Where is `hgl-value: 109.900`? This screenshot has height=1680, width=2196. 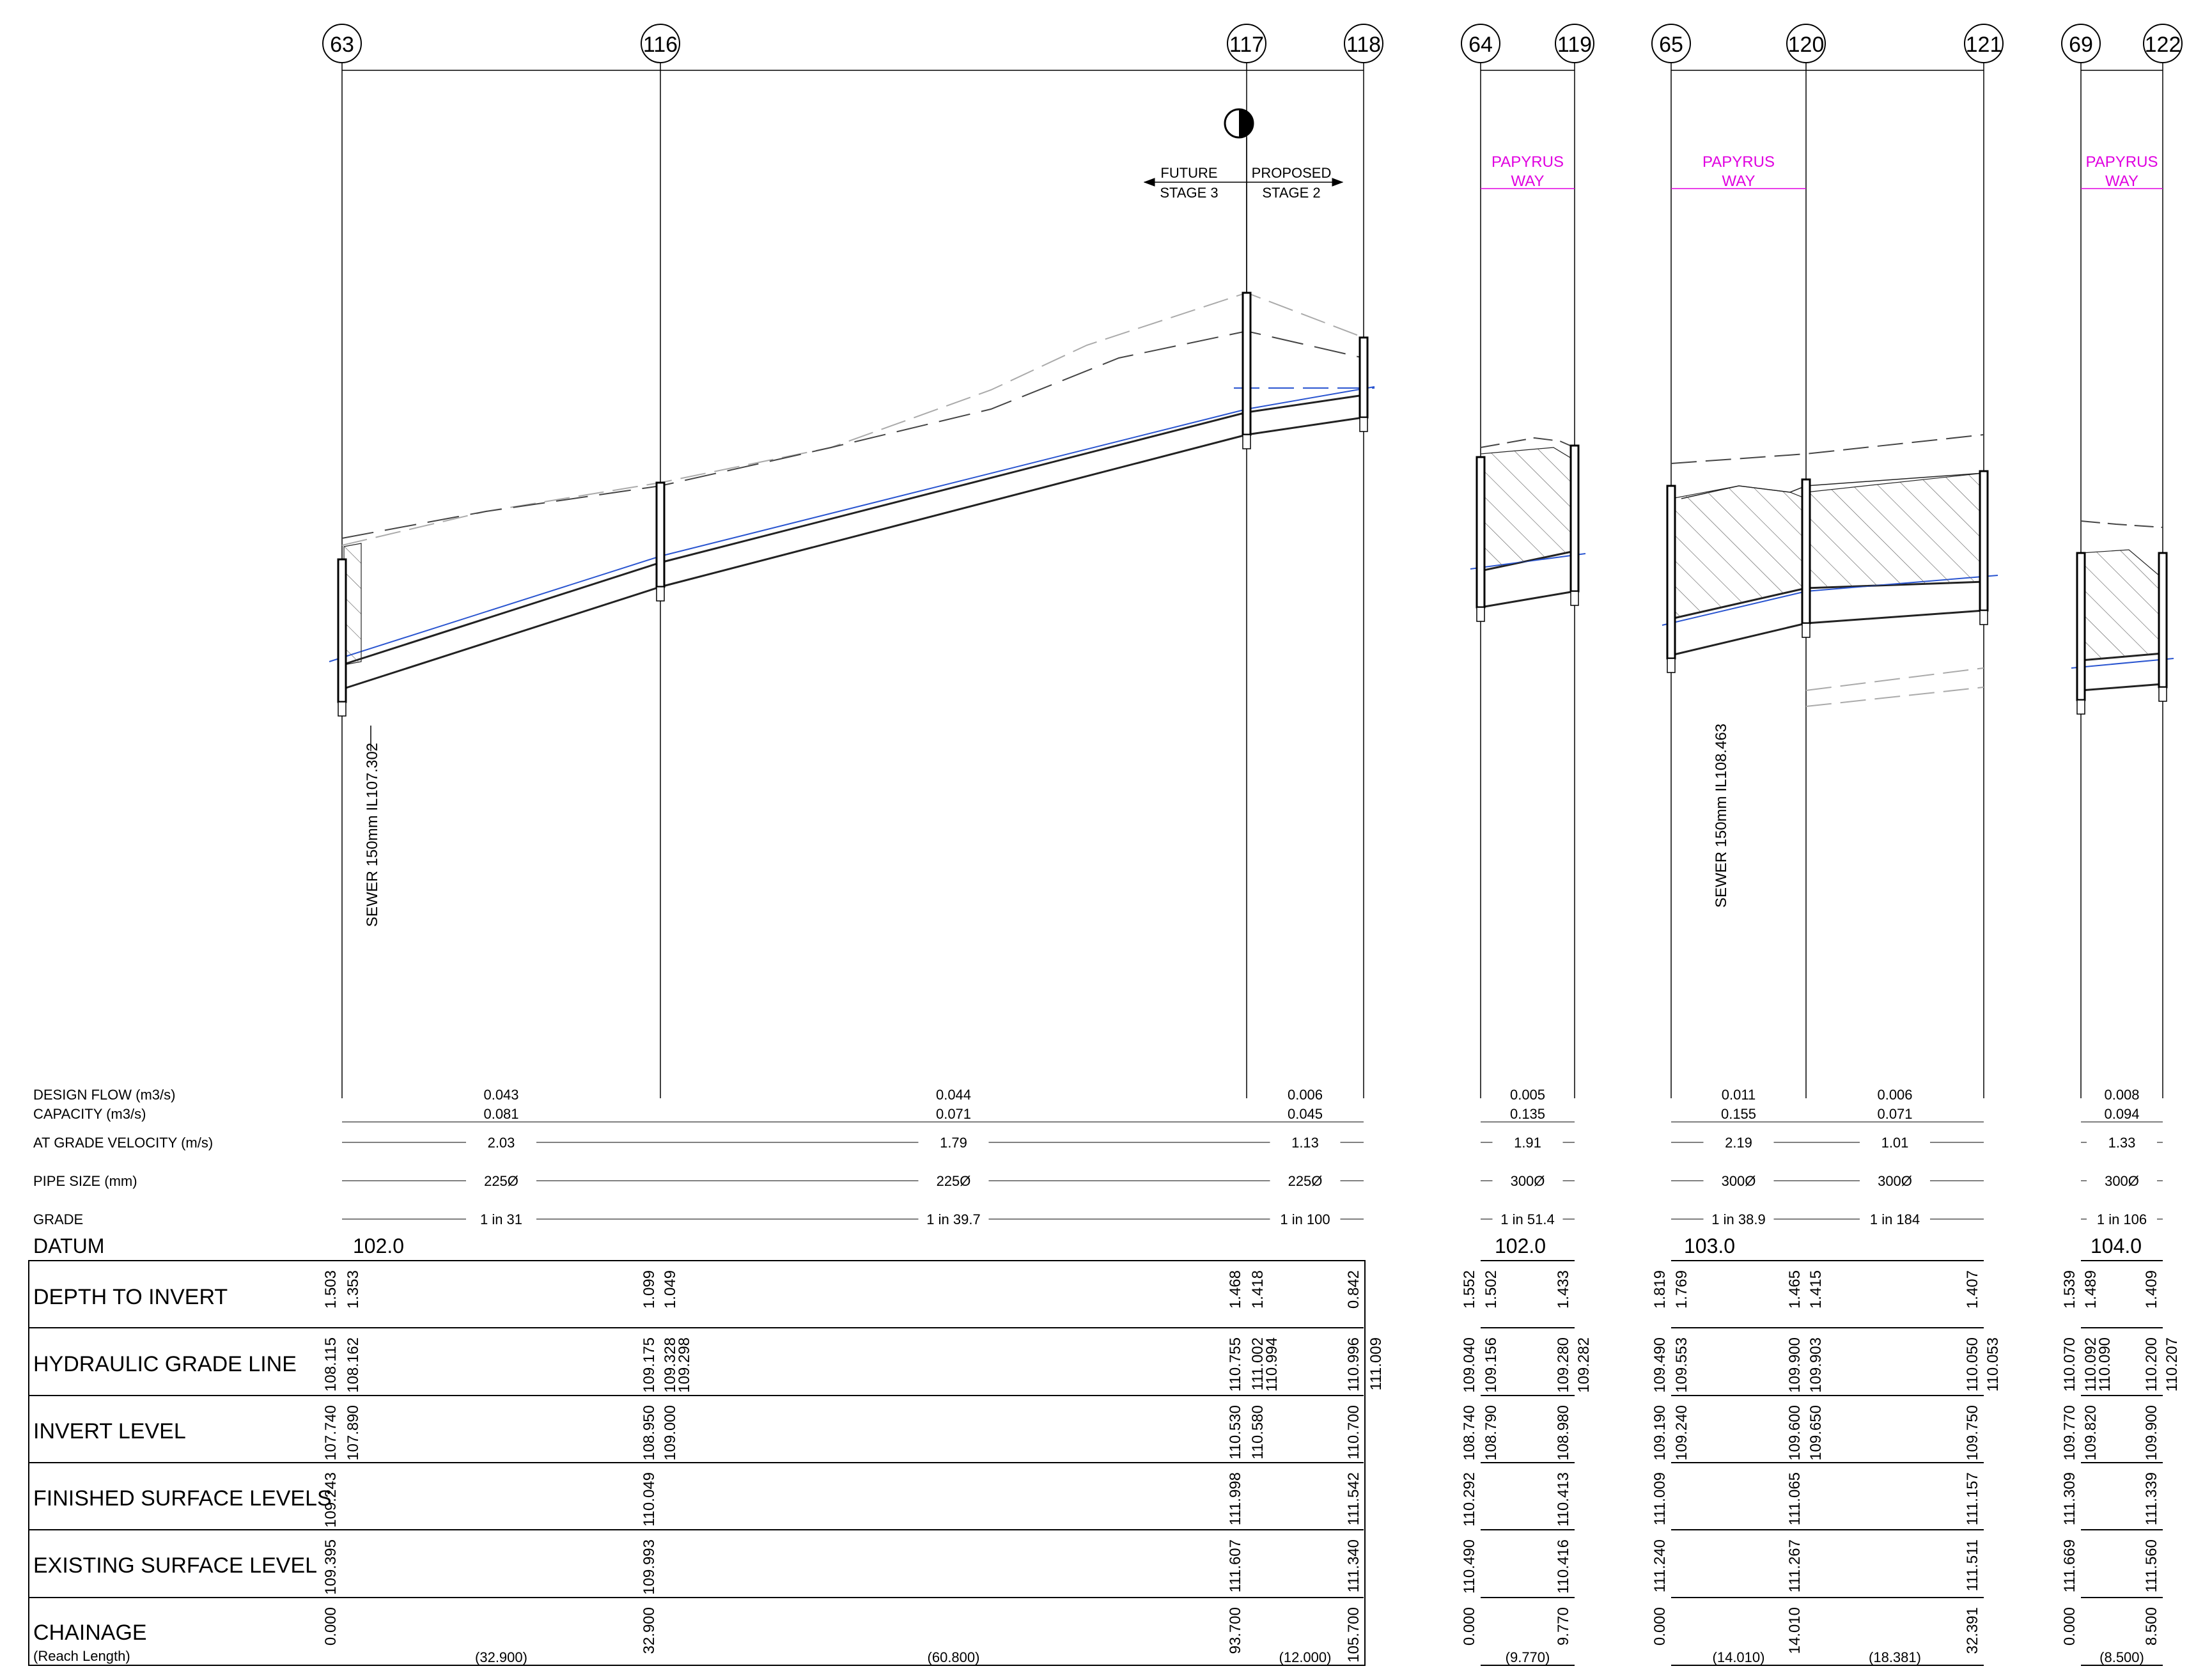 hgl-value: 109.900 is located at coordinates (1794, 1365).